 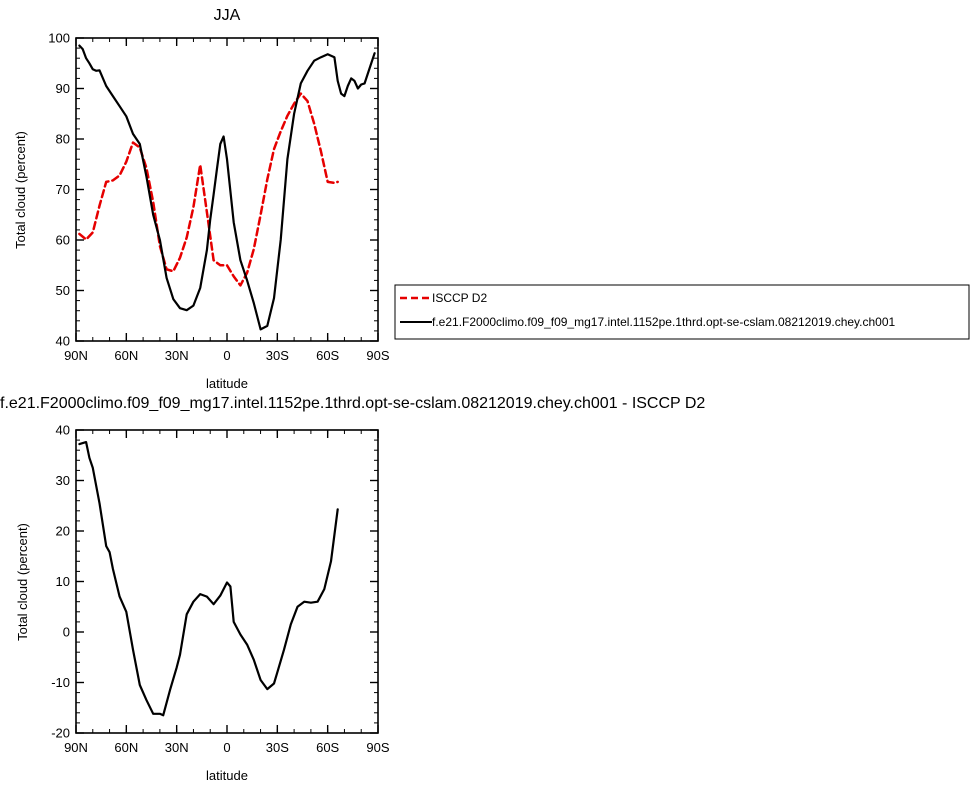 What do you see at coordinates (277, 355) in the screenshot?
I see `top-x-tick-label: 30S` at bounding box center [277, 355].